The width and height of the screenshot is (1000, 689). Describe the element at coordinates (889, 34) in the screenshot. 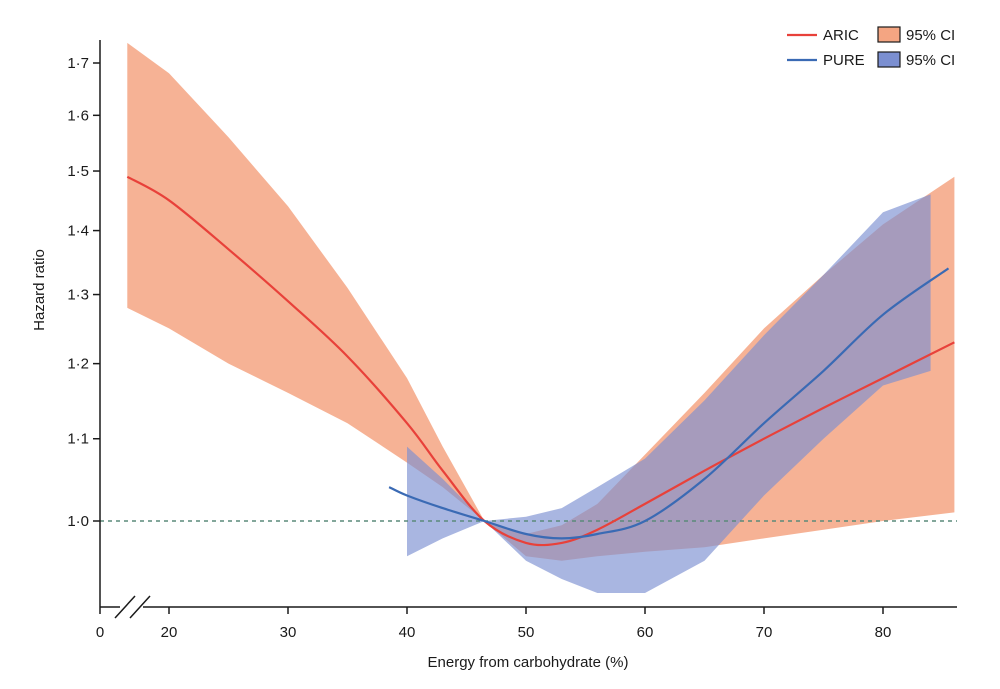

I see `legend-swatch-aric-ci` at that location.